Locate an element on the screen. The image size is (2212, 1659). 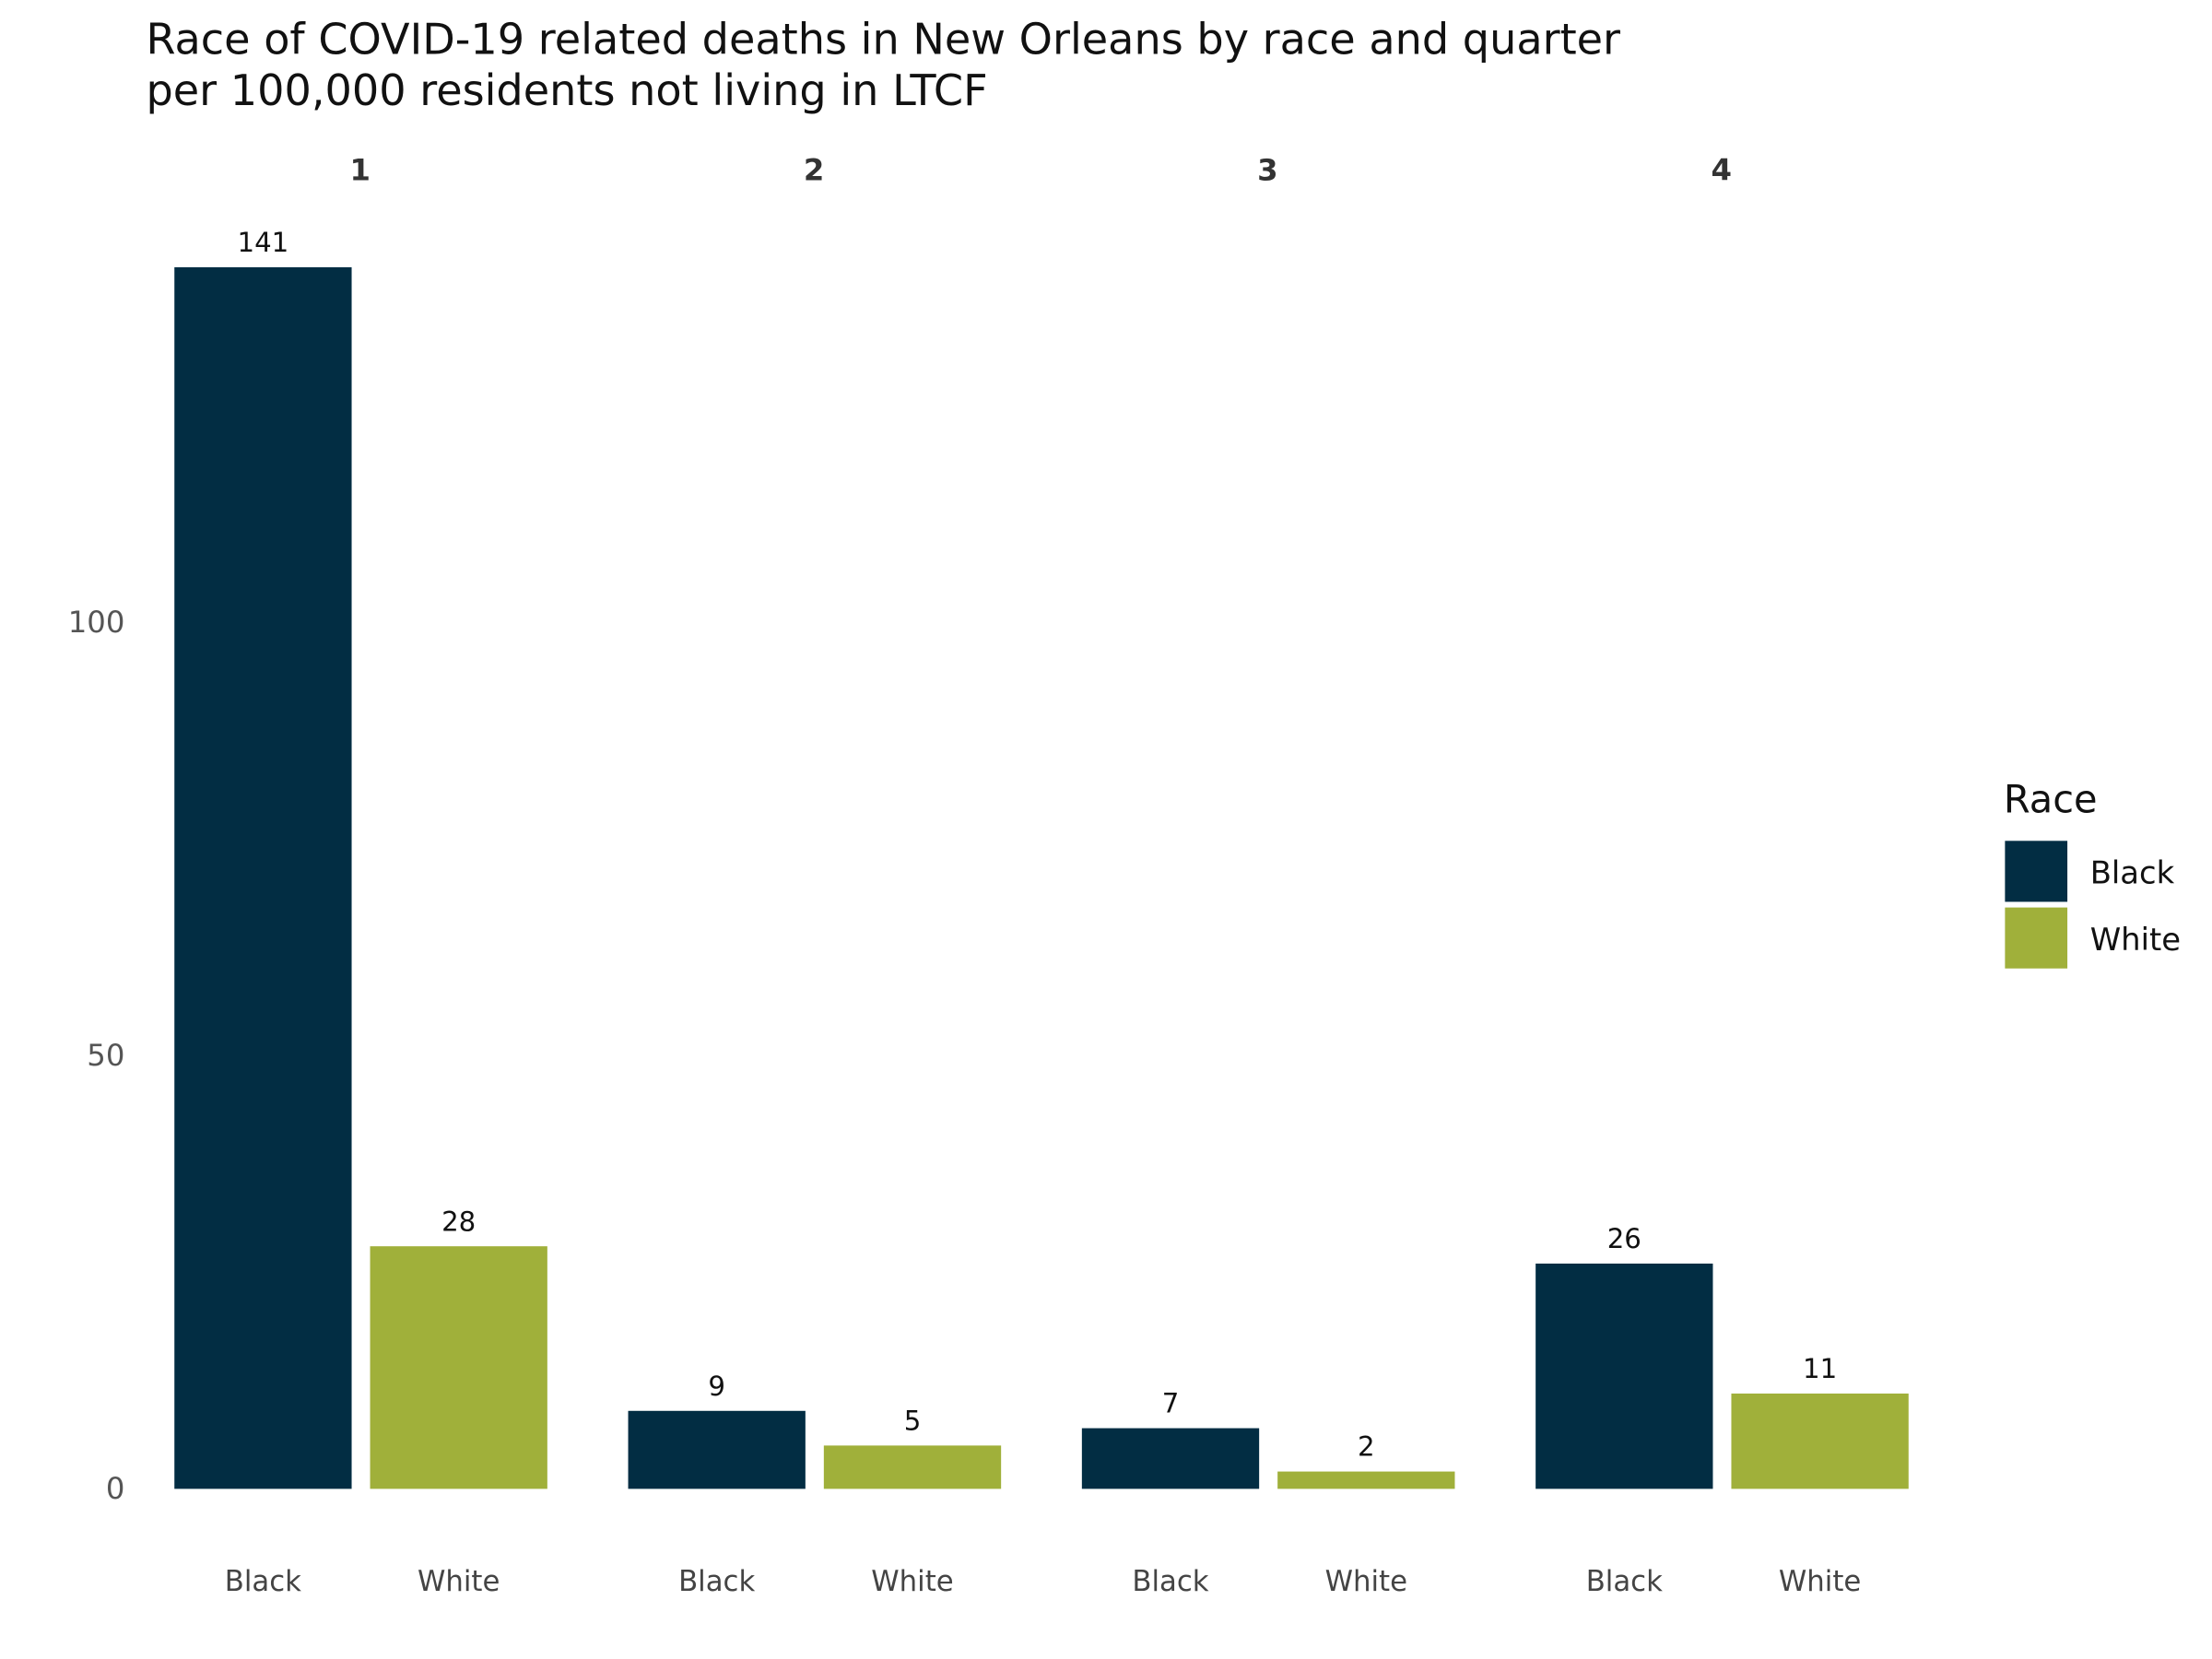
data-label: 7 is located at coordinates (1171, 1403).